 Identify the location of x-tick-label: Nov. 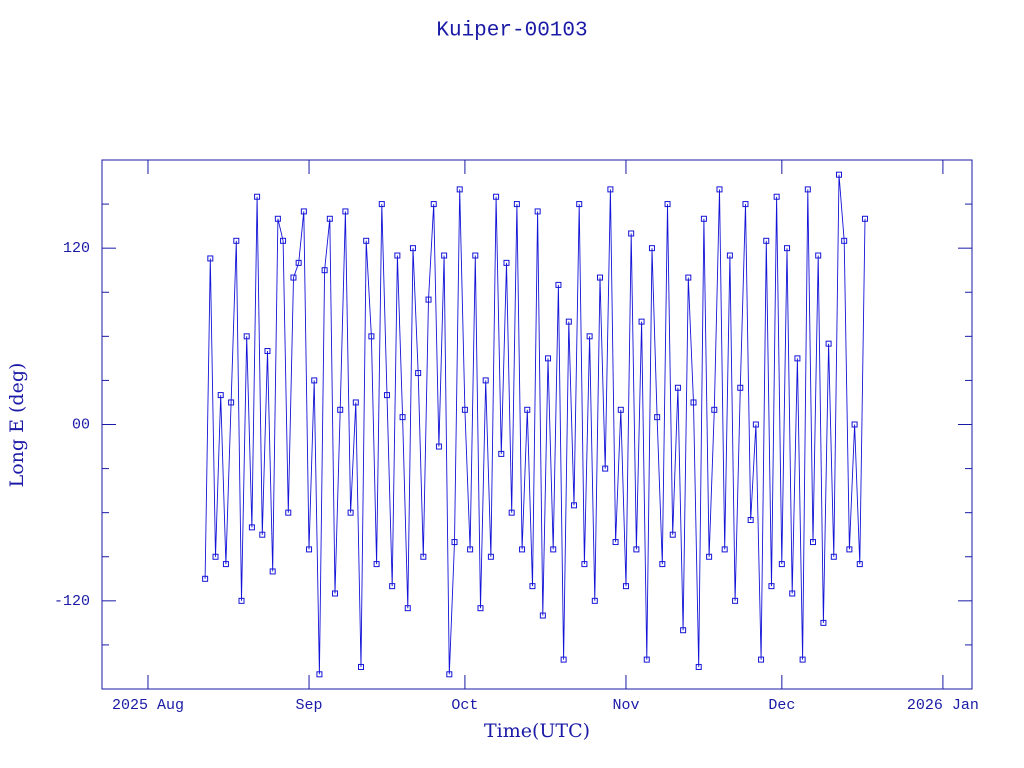
(625, 705).